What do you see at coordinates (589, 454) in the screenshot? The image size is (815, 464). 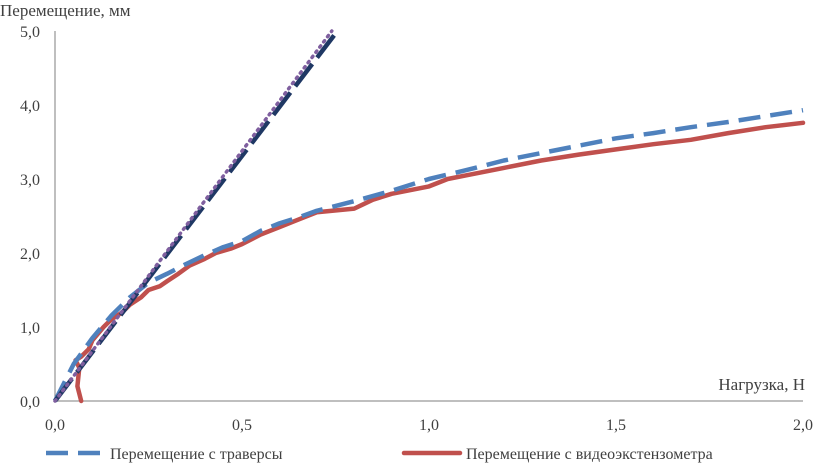 I see `legend-label-1: Перемещение с видеоэкстензометра` at bounding box center [589, 454].